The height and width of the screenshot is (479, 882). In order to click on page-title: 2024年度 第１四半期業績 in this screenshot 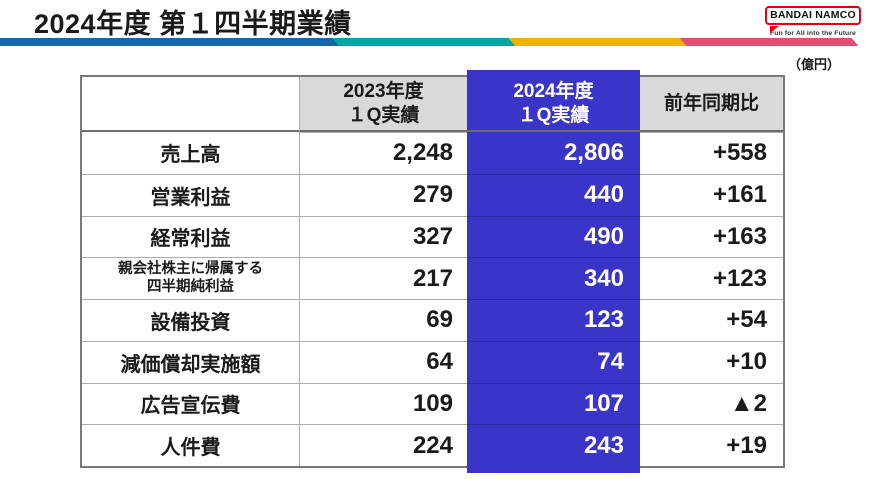, I will do `click(193, 24)`.